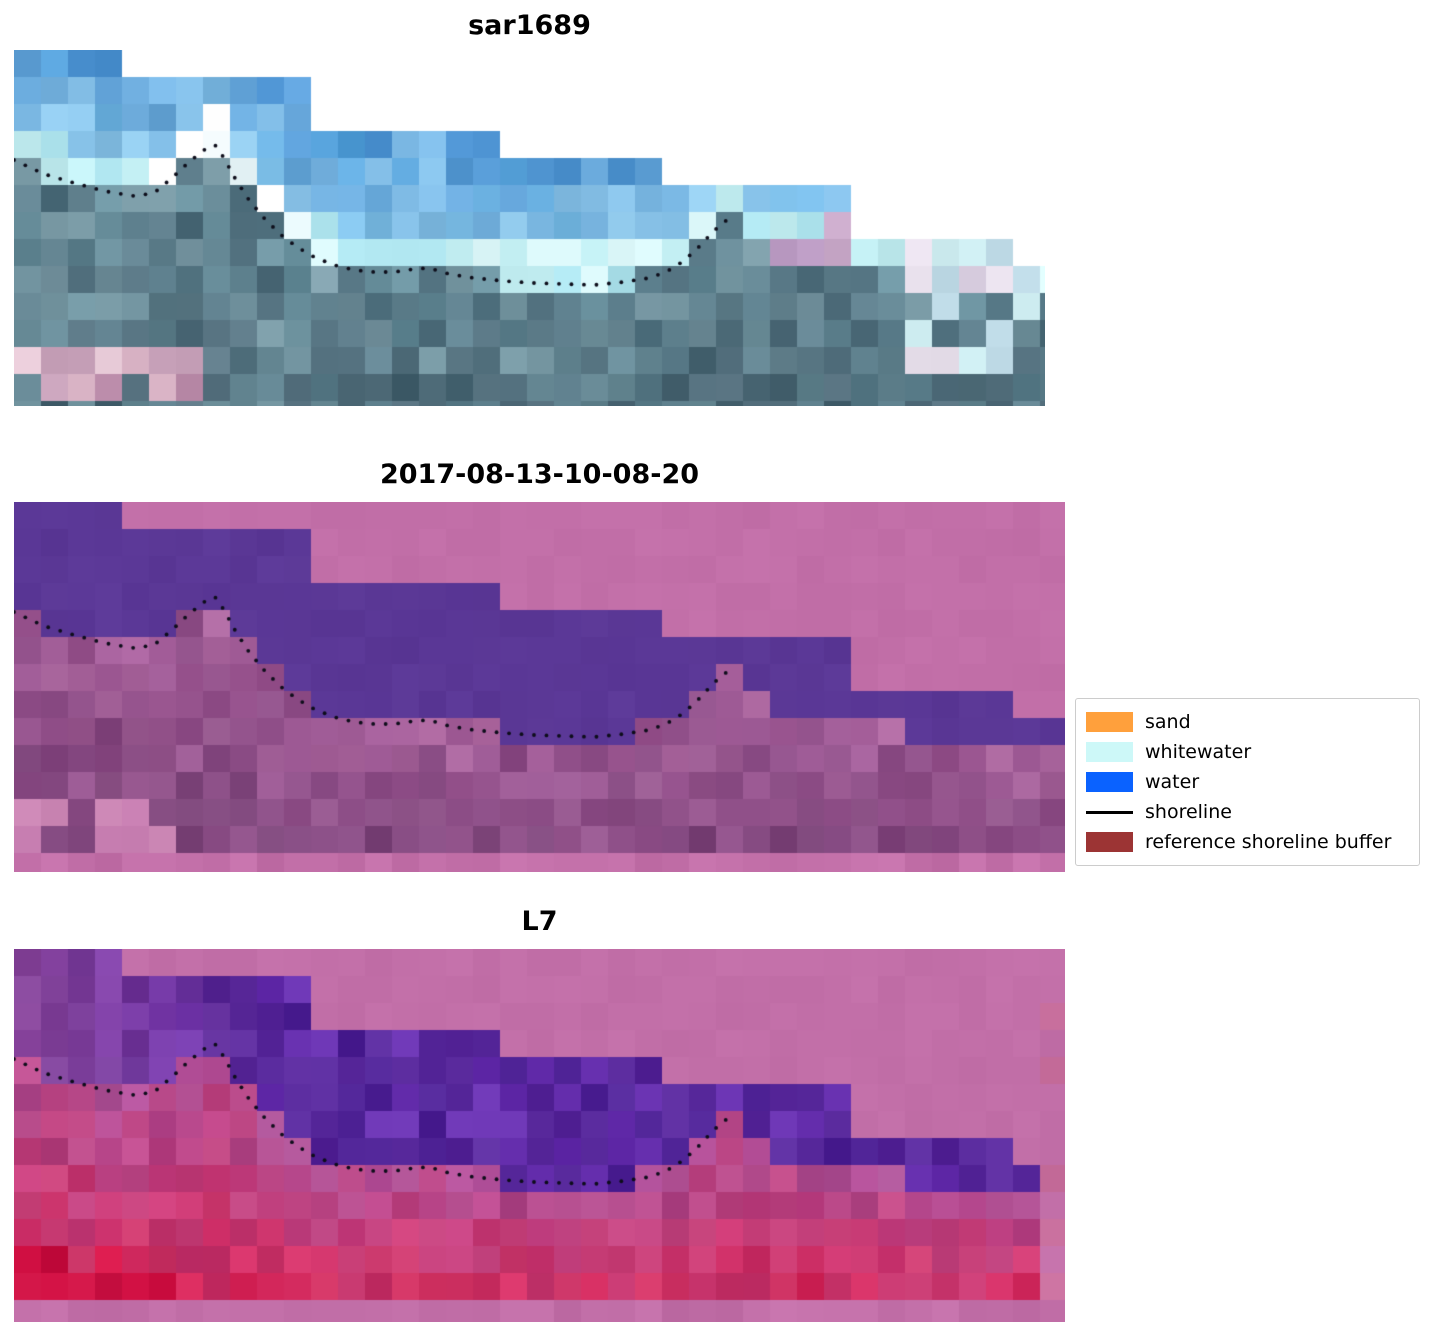 This screenshot has height=1337, width=1435. I want to click on legend-label-reference-buffer: reference shoreline buffer, so click(1268, 842).